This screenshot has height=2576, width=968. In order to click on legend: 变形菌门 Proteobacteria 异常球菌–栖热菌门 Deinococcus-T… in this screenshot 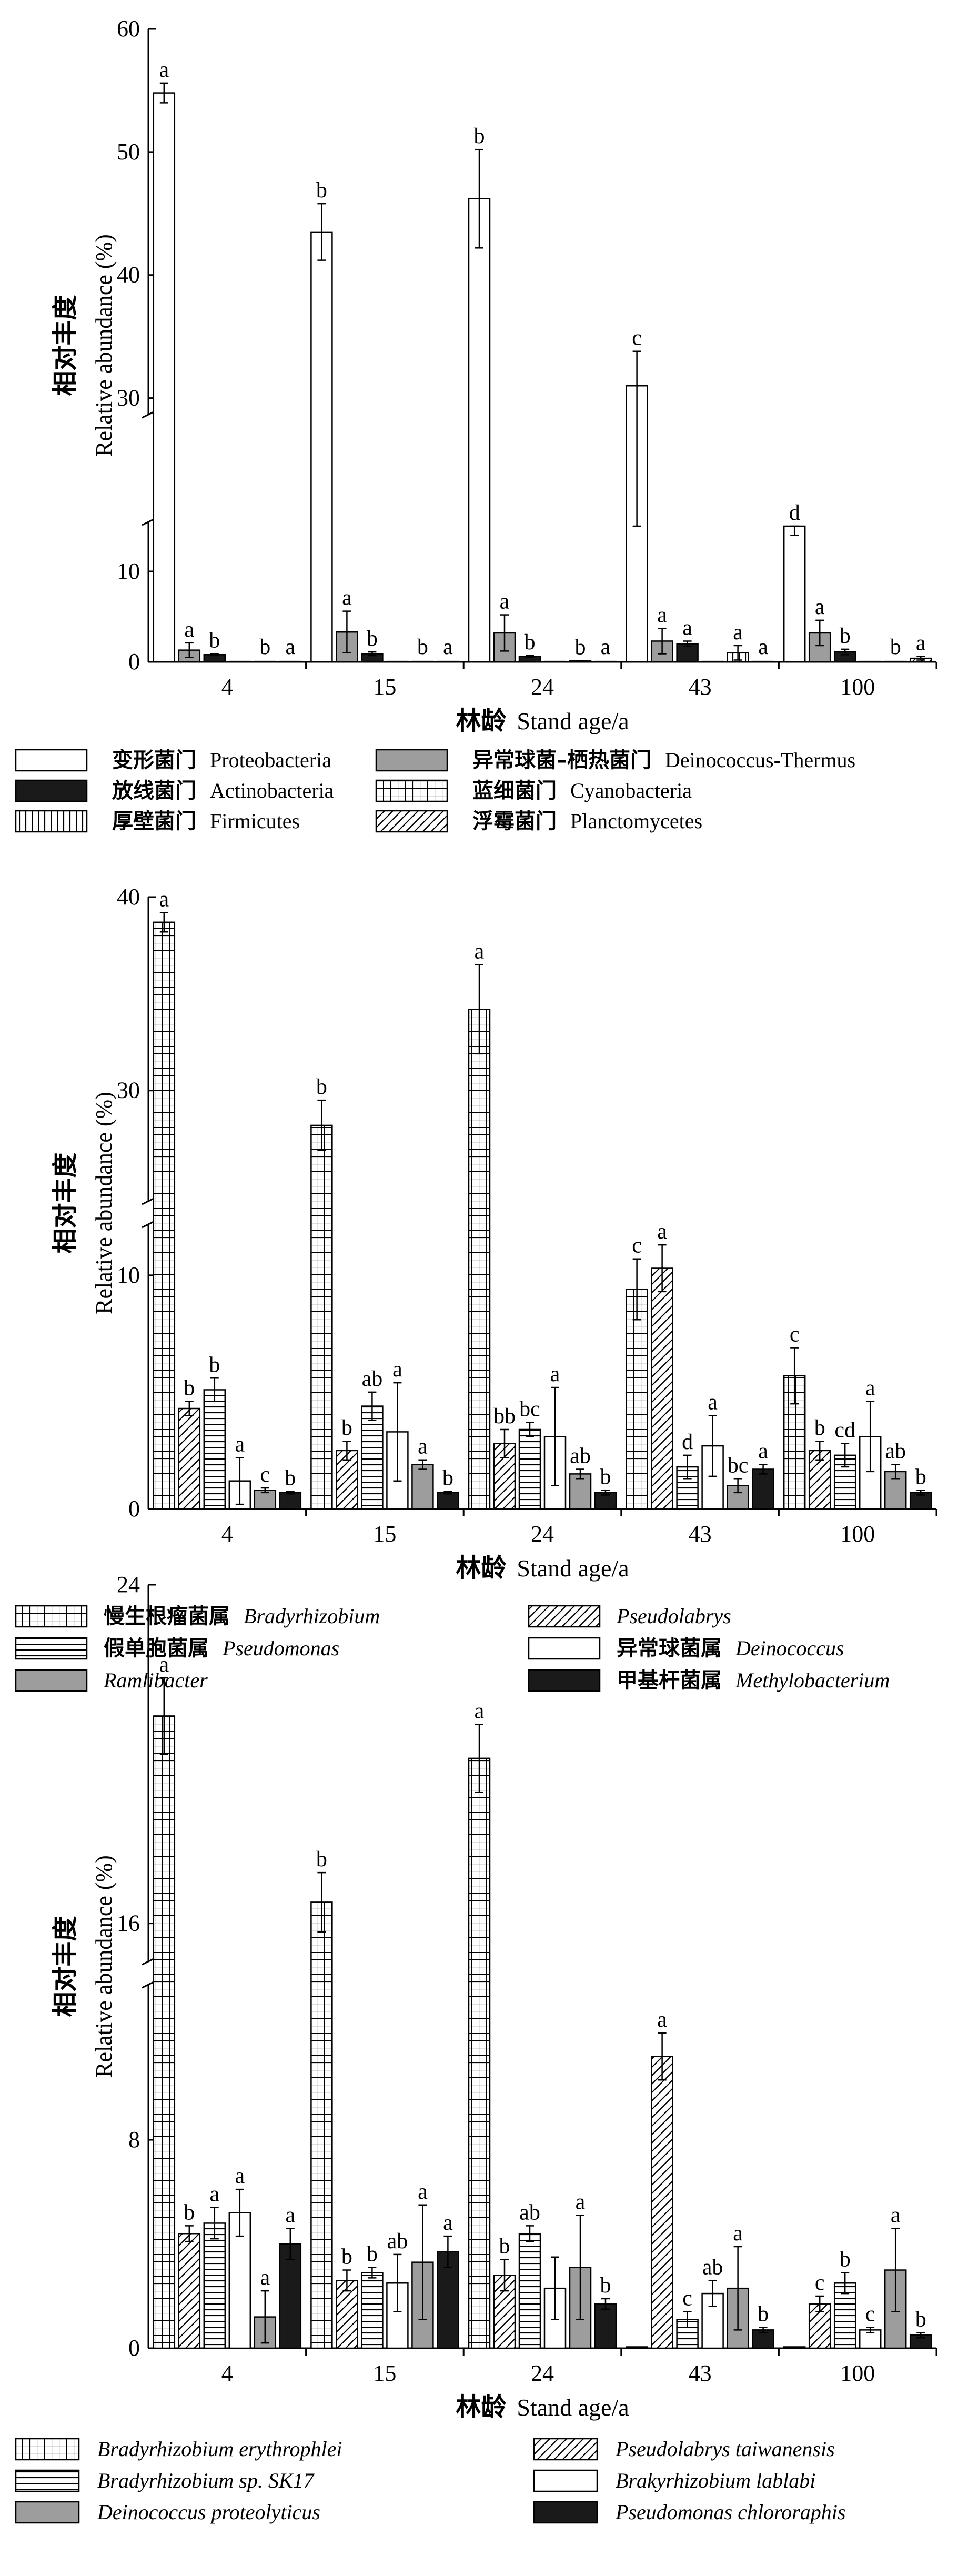, I will do `click(435, 790)`.